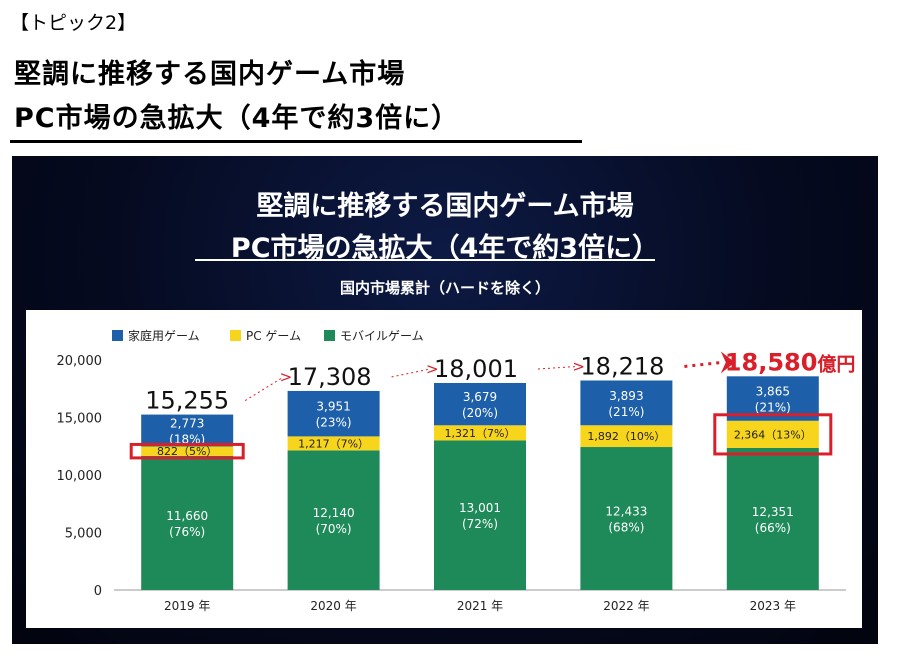 The image size is (900, 666). Describe the element at coordinates (480, 413) in the screenshot. I see `segment-pct-label: (20%)` at that location.